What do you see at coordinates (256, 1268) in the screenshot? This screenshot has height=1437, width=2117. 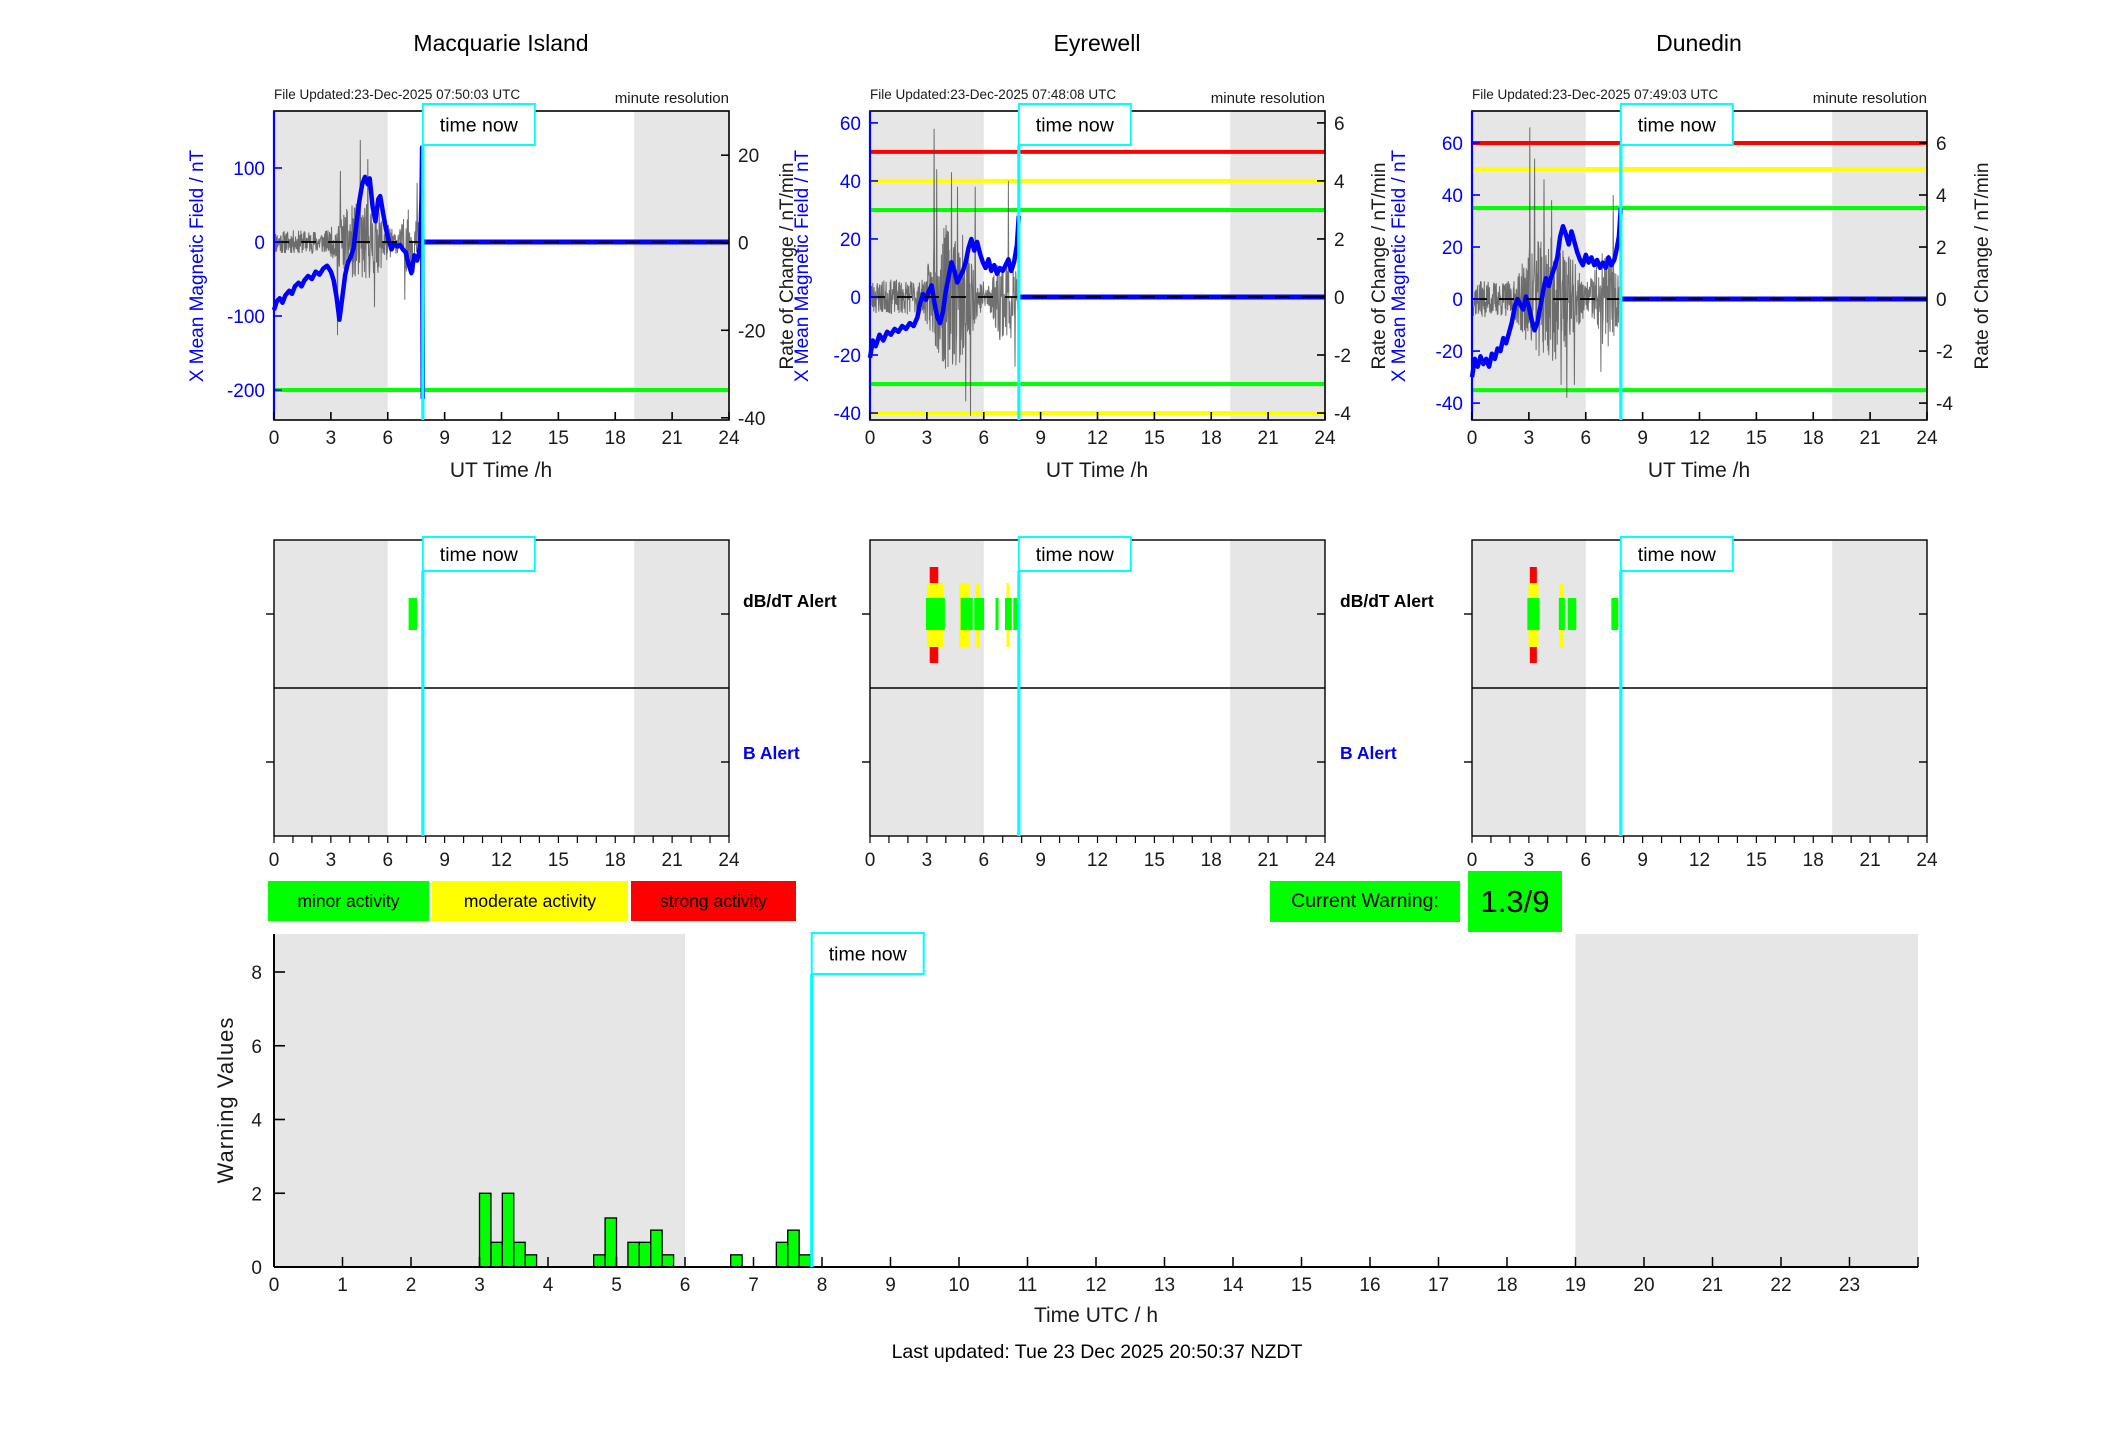 I see `y-tick: 0` at bounding box center [256, 1268].